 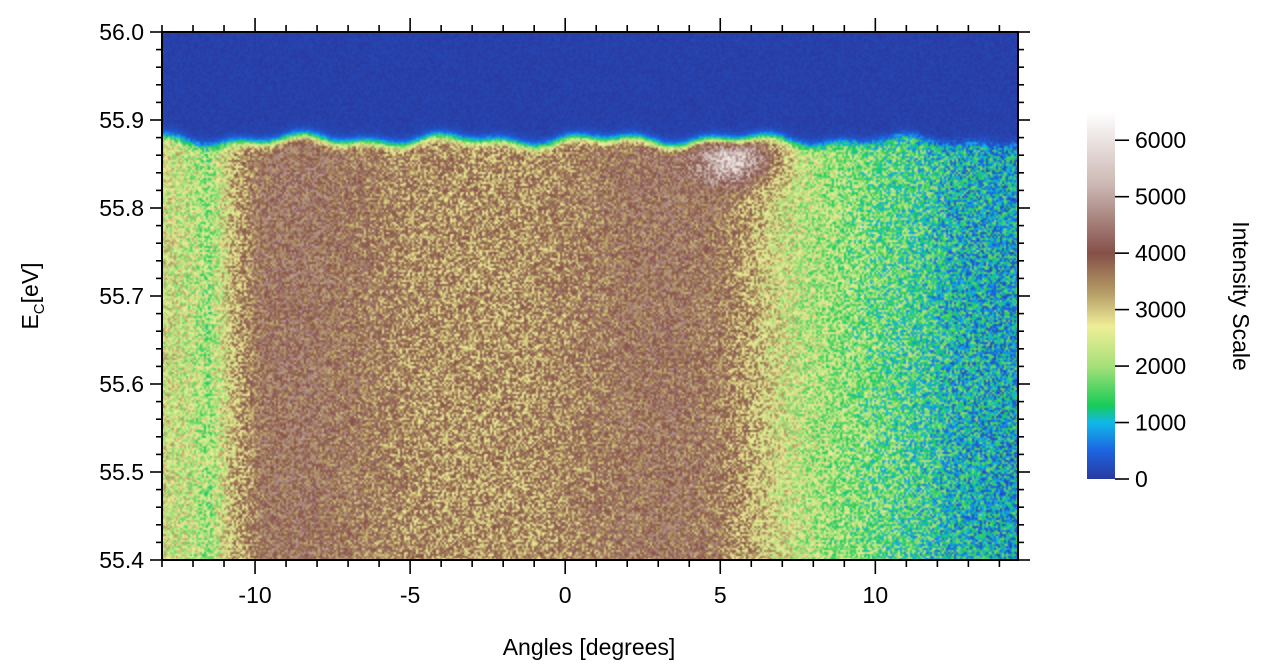 I want to click on colorbar-tick-label: 4000, so click(x=1160, y=253).